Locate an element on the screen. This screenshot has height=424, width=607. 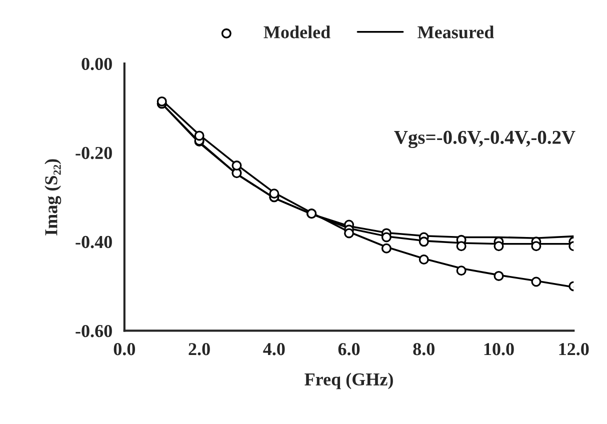
x-tick-label: 6.0 is located at coordinates (349, 349).